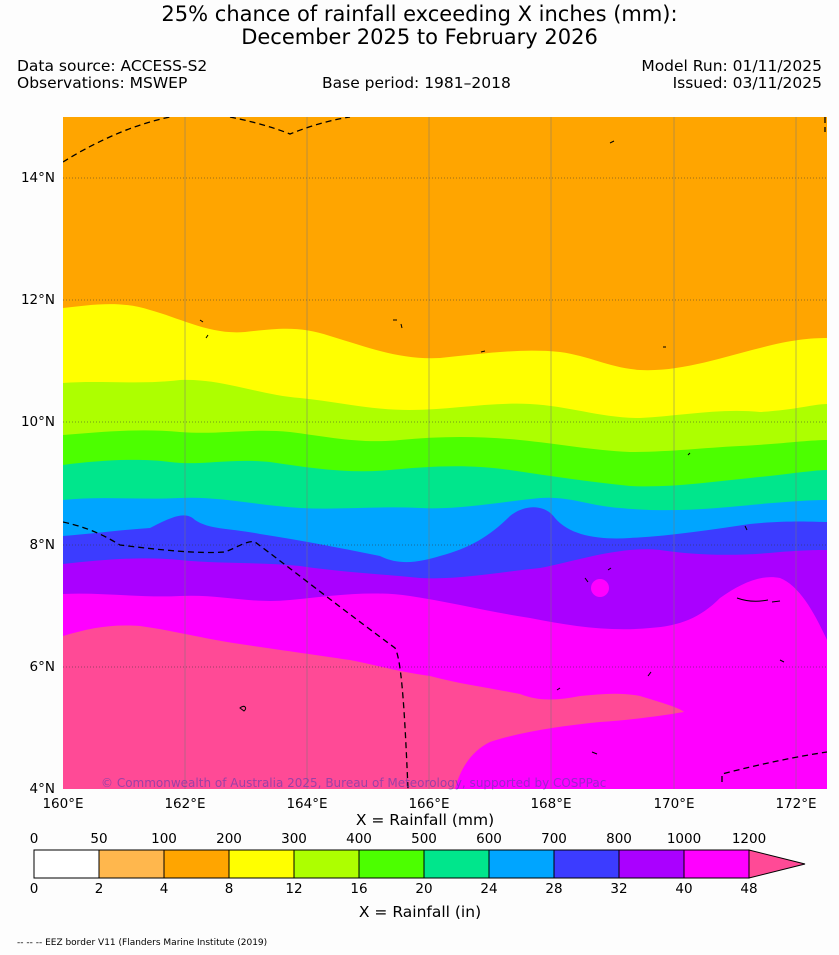  I want to click on band-highest-pink, so click(373, 707).